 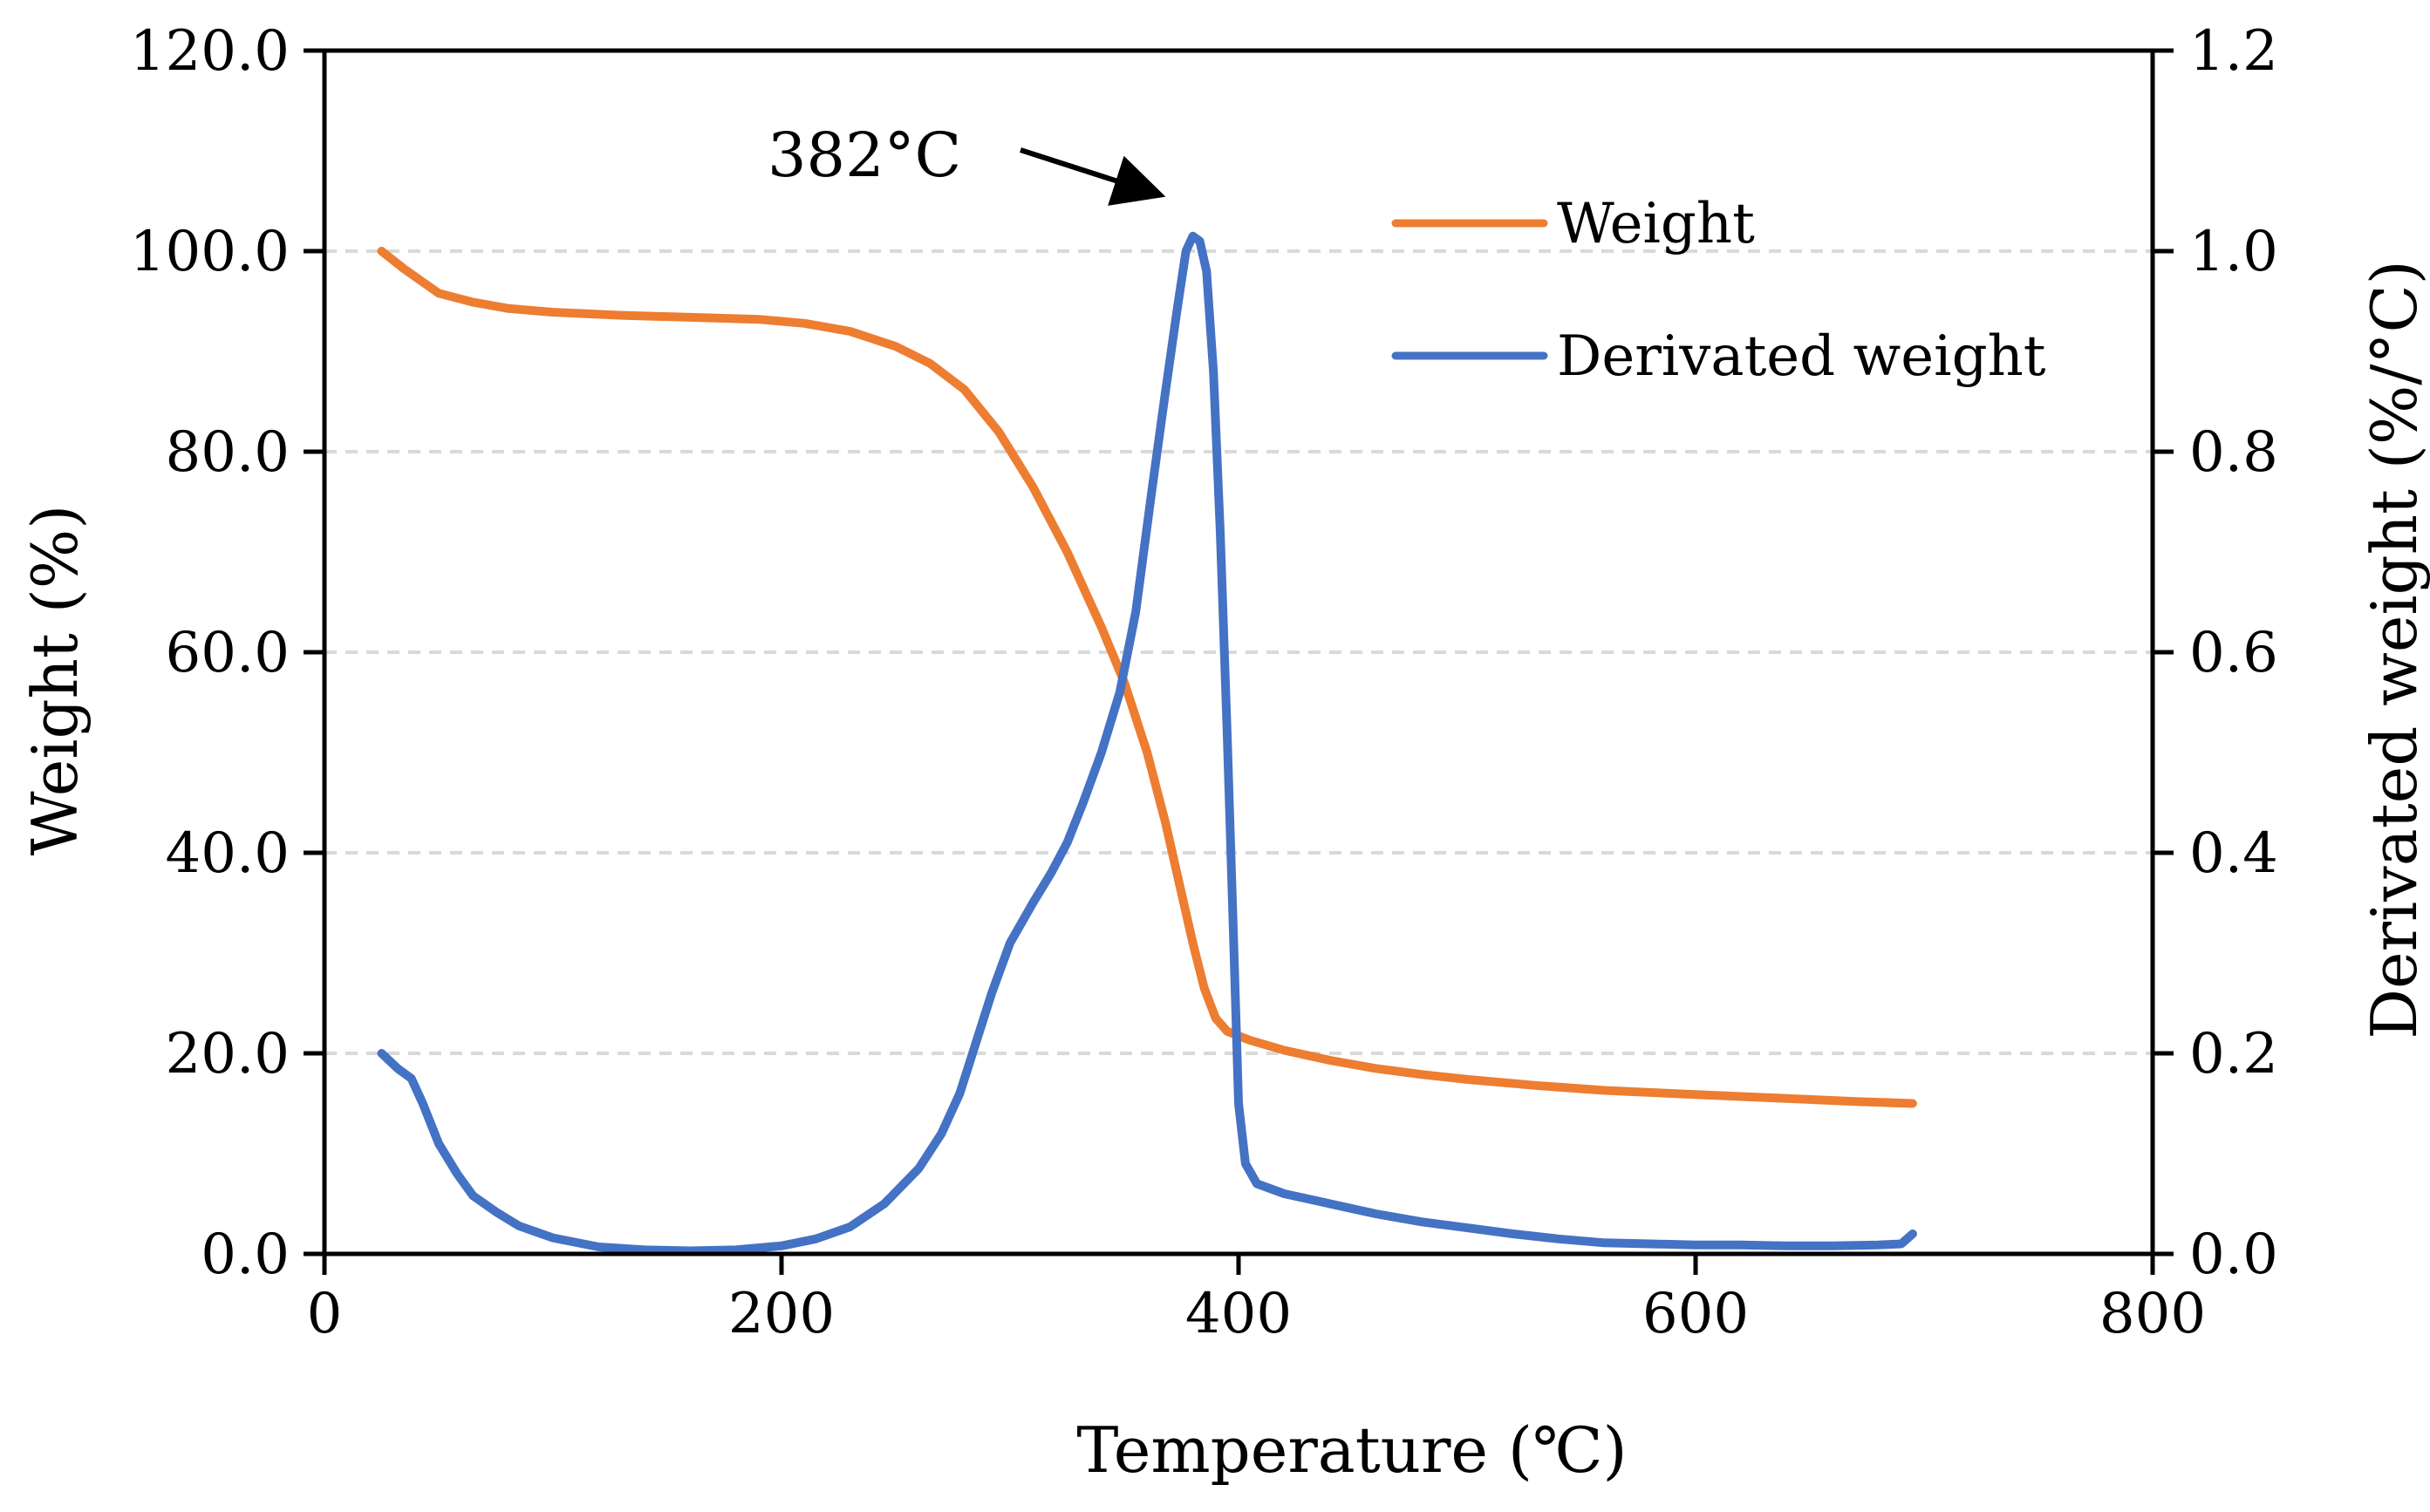 What do you see at coordinates (228, 1054) in the screenshot?
I see `y-left-tick-label-1: 20.0` at bounding box center [228, 1054].